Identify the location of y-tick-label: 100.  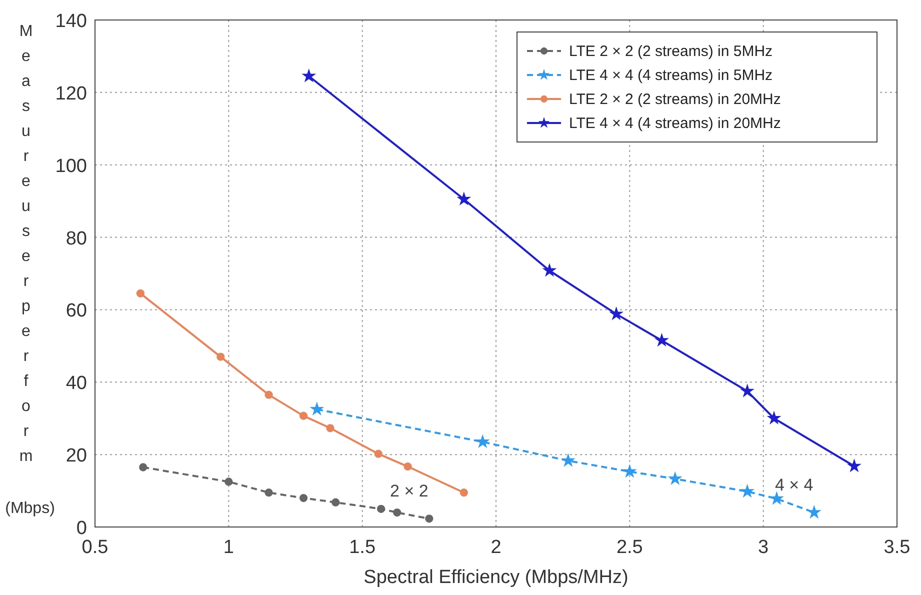
(71, 166).